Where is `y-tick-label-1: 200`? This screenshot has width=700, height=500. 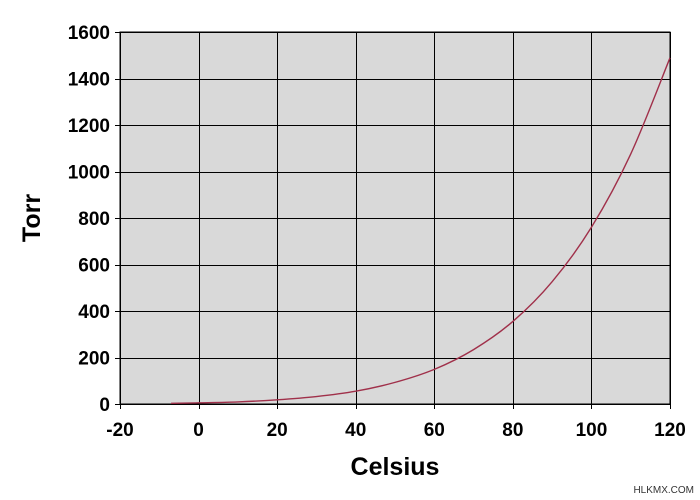 y-tick-label-1: 200 is located at coordinates (94, 359).